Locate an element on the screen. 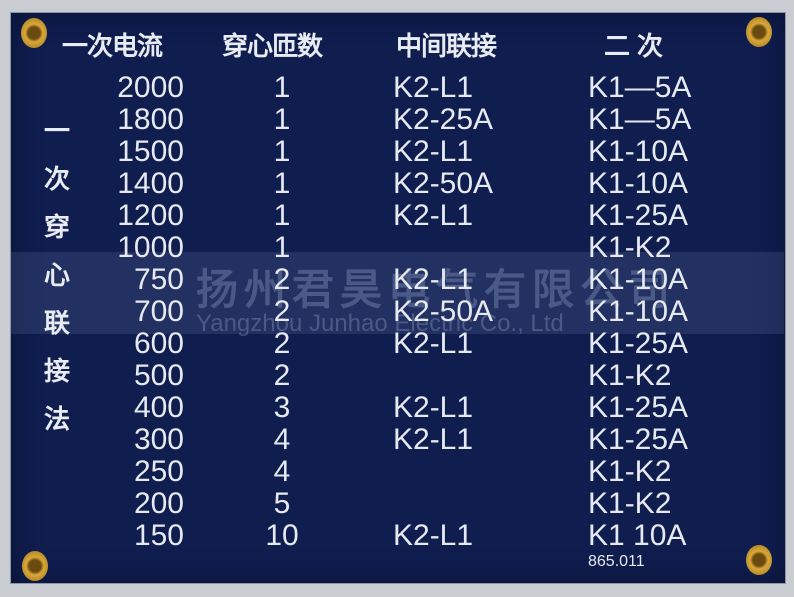 The width and height of the screenshot is (794, 597). table-row: 400 3 K2-L1 K1-25A is located at coordinates (397, 408).